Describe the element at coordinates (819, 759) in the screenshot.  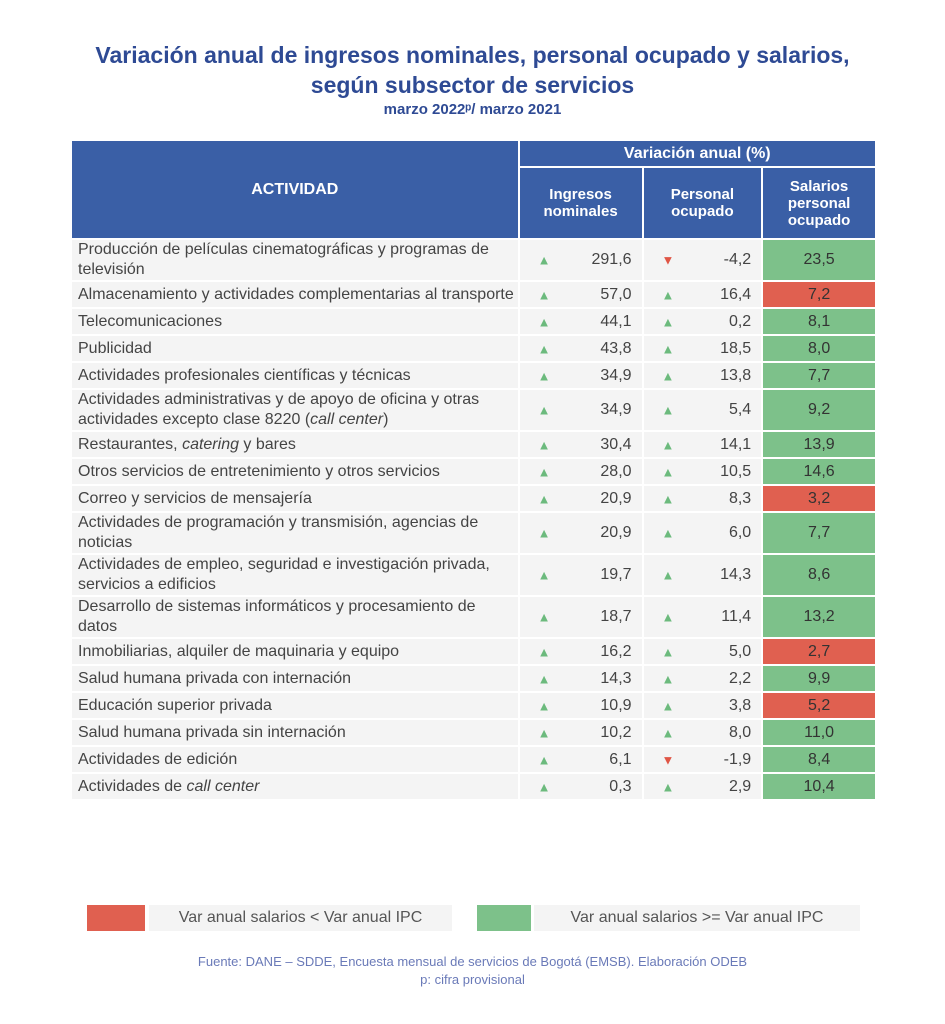
I see `salarios-cell: 8,4` at that location.